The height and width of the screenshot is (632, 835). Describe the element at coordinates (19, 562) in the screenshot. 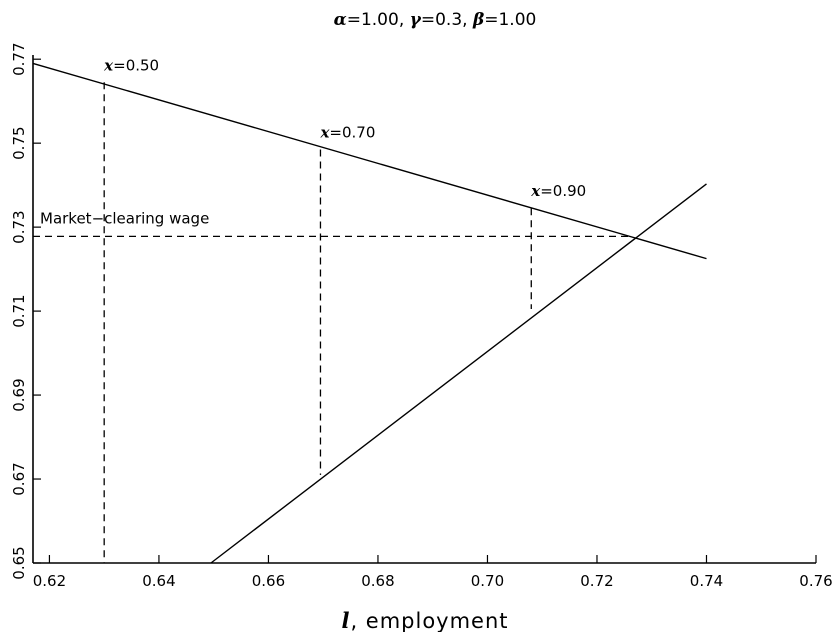

I see `y-tick-label-0: 0.65` at that location.